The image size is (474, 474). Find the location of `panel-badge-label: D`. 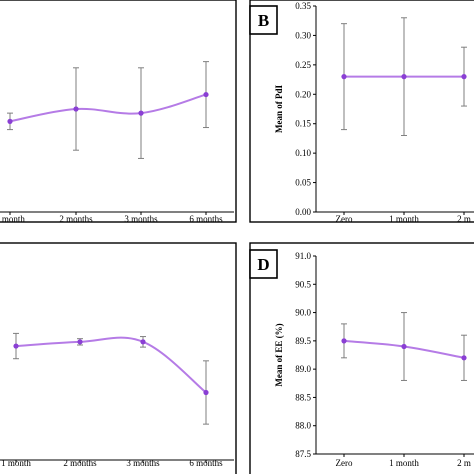

panel-badge-label: D is located at coordinates (263, 264).